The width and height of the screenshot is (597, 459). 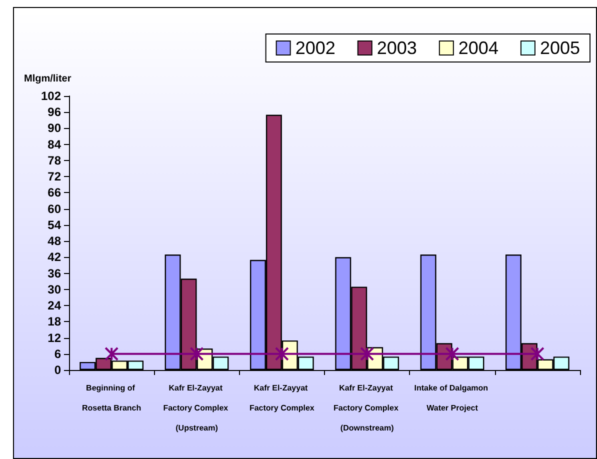 What do you see at coordinates (281, 398) in the screenshot?
I see `category-label: Kafr El-Zayyat Factory Complex` at bounding box center [281, 398].